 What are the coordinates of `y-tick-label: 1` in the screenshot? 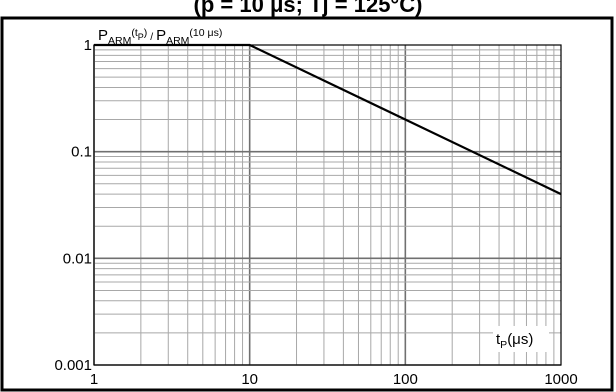 It's located at (88, 45).